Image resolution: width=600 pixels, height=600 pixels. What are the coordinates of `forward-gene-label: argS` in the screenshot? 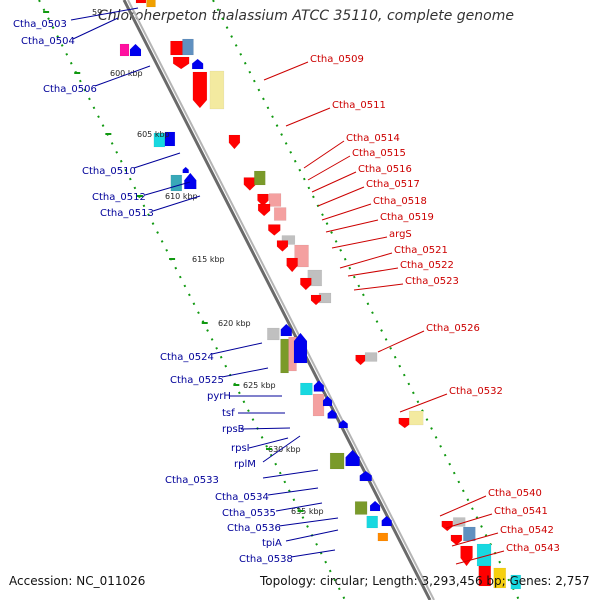 It's located at (400, 234).